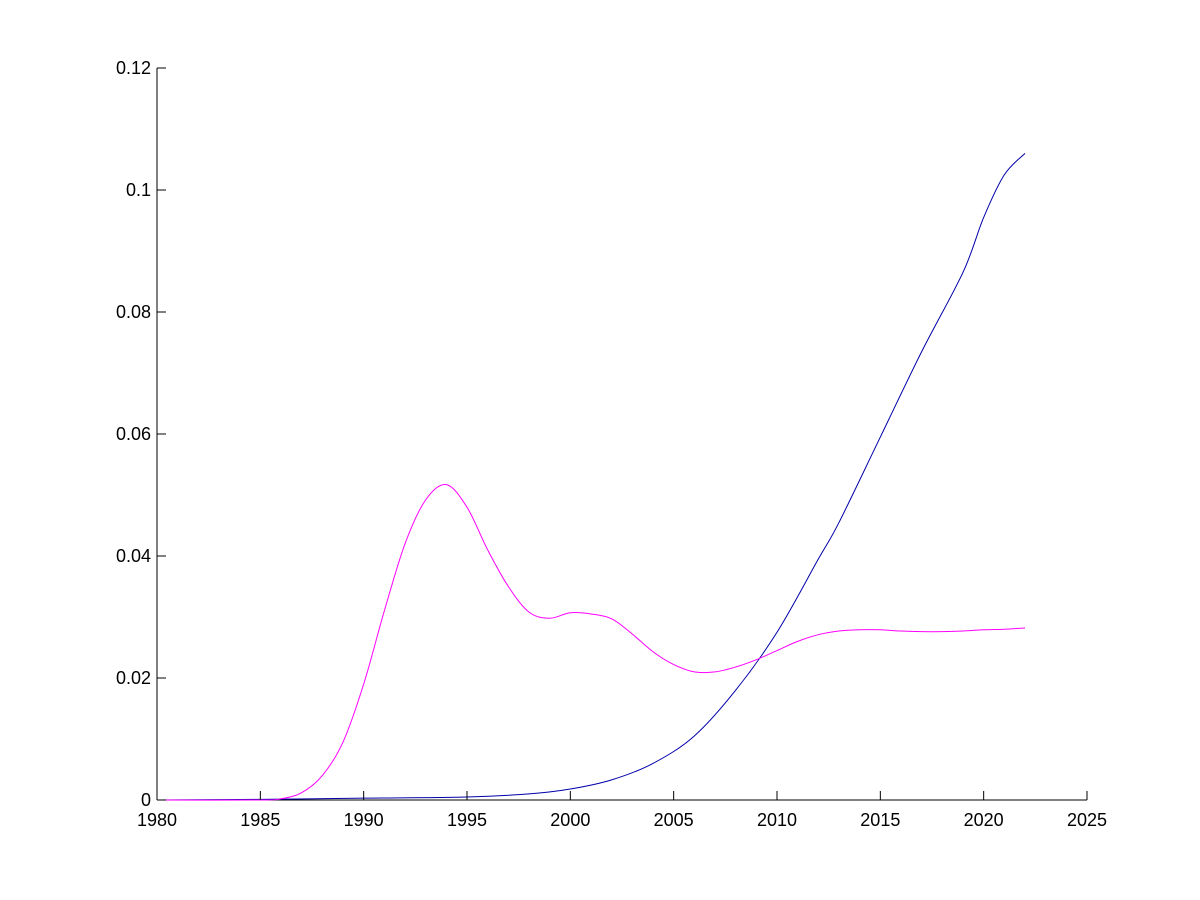 The height and width of the screenshot is (900, 1200). Describe the element at coordinates (622, 810) in the screenshot. I see `x-axis-ticks: 1980 1985 1990 1995 2000 2005 2010 2015 2020 2025` at that location.